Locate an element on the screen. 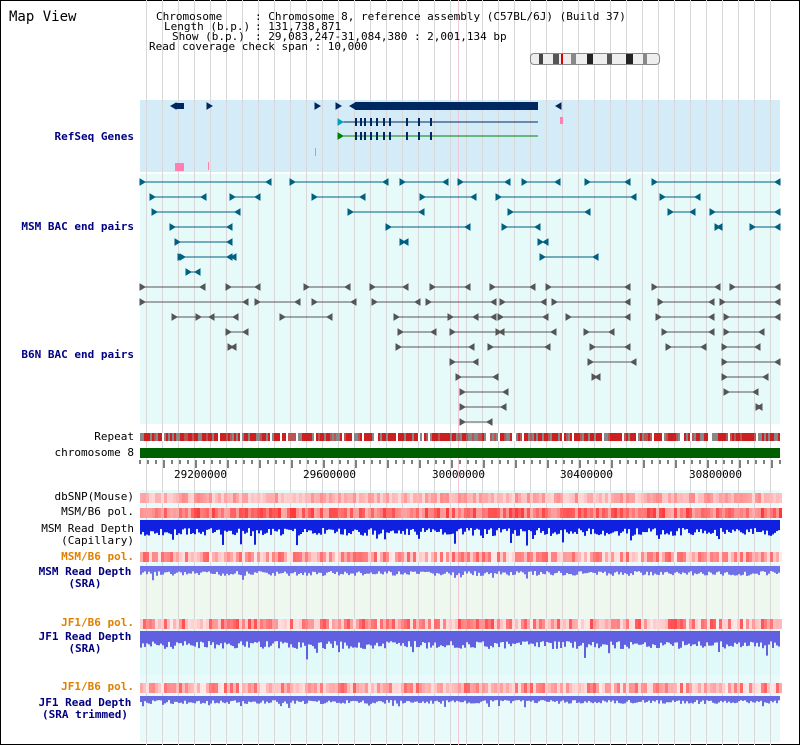 This screenshot has height=745, width=800. page-title: Map View is located at coordinates (43, 17).